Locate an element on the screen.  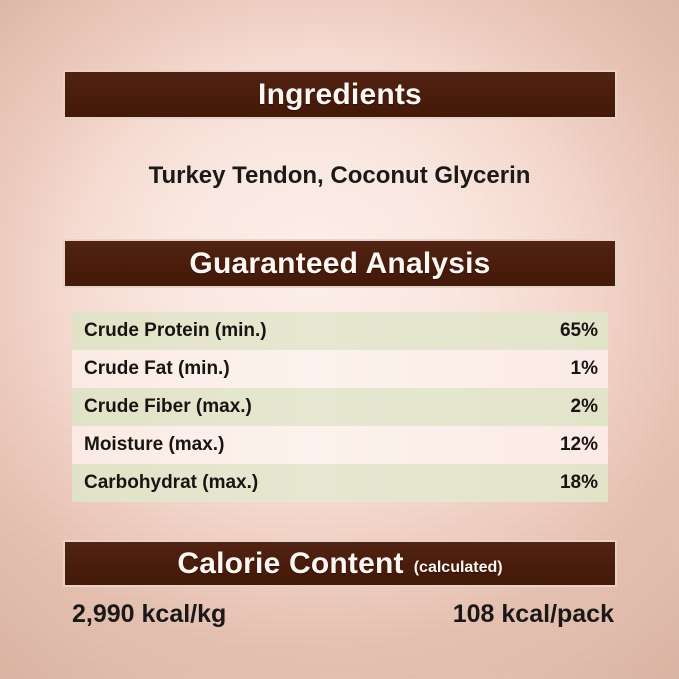
calorie-content-subheading-text: (calculated) is located at coordinates (458, 567).